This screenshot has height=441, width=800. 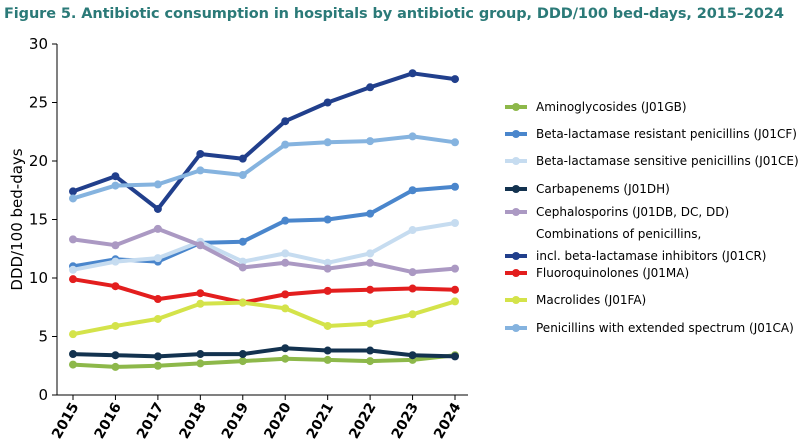 What do you see at coordinates (611, 107) in the screenshot?
I see `legend-label: Aminoglycosides (J01GB)` at bounding box center [611, 107].